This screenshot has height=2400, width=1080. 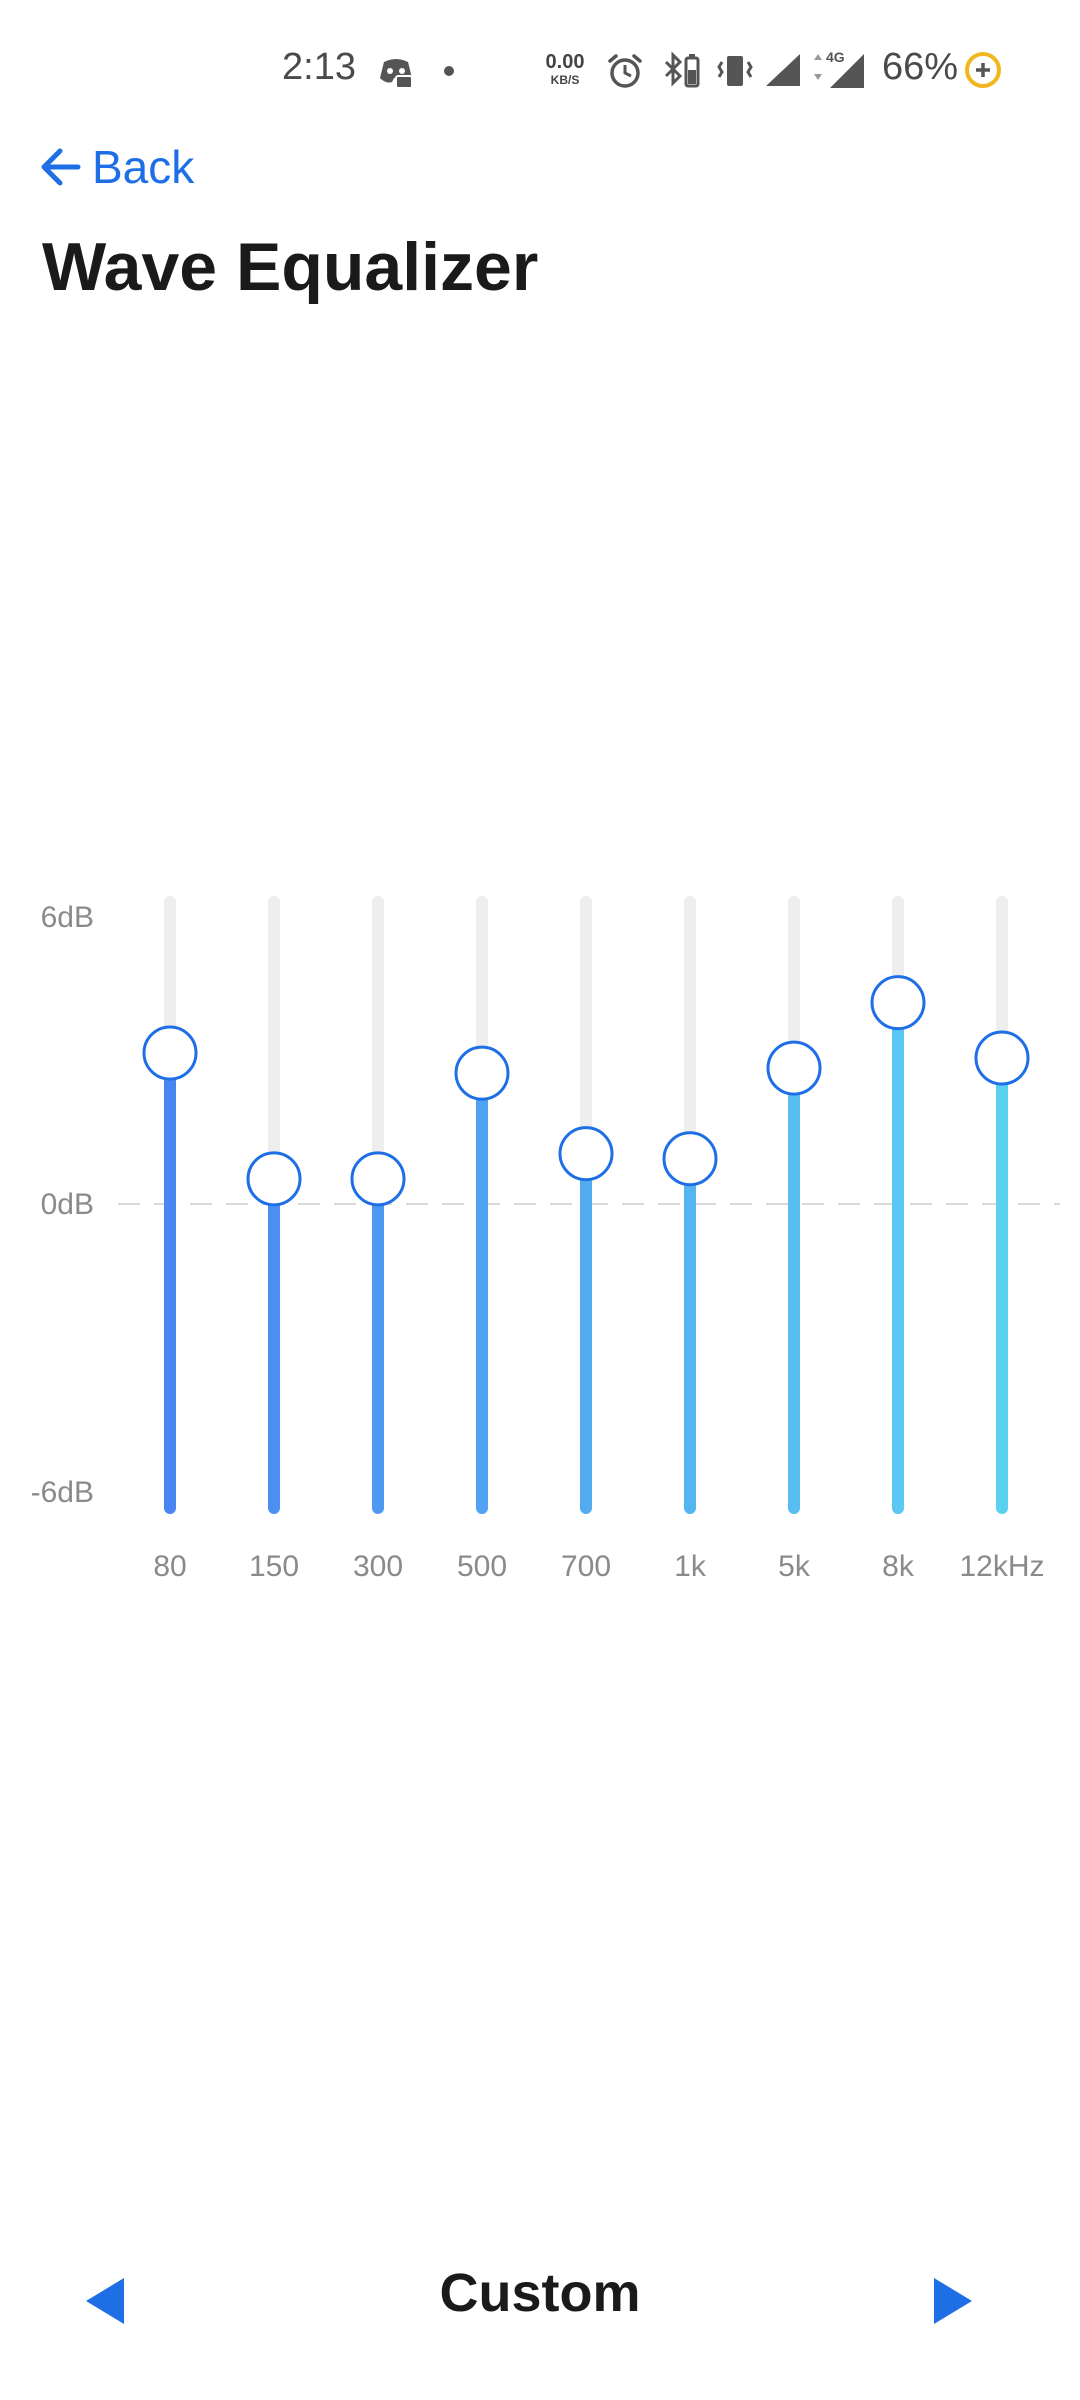 I want to click on net-speed-value: 0.00, so click(x=565, y=62).